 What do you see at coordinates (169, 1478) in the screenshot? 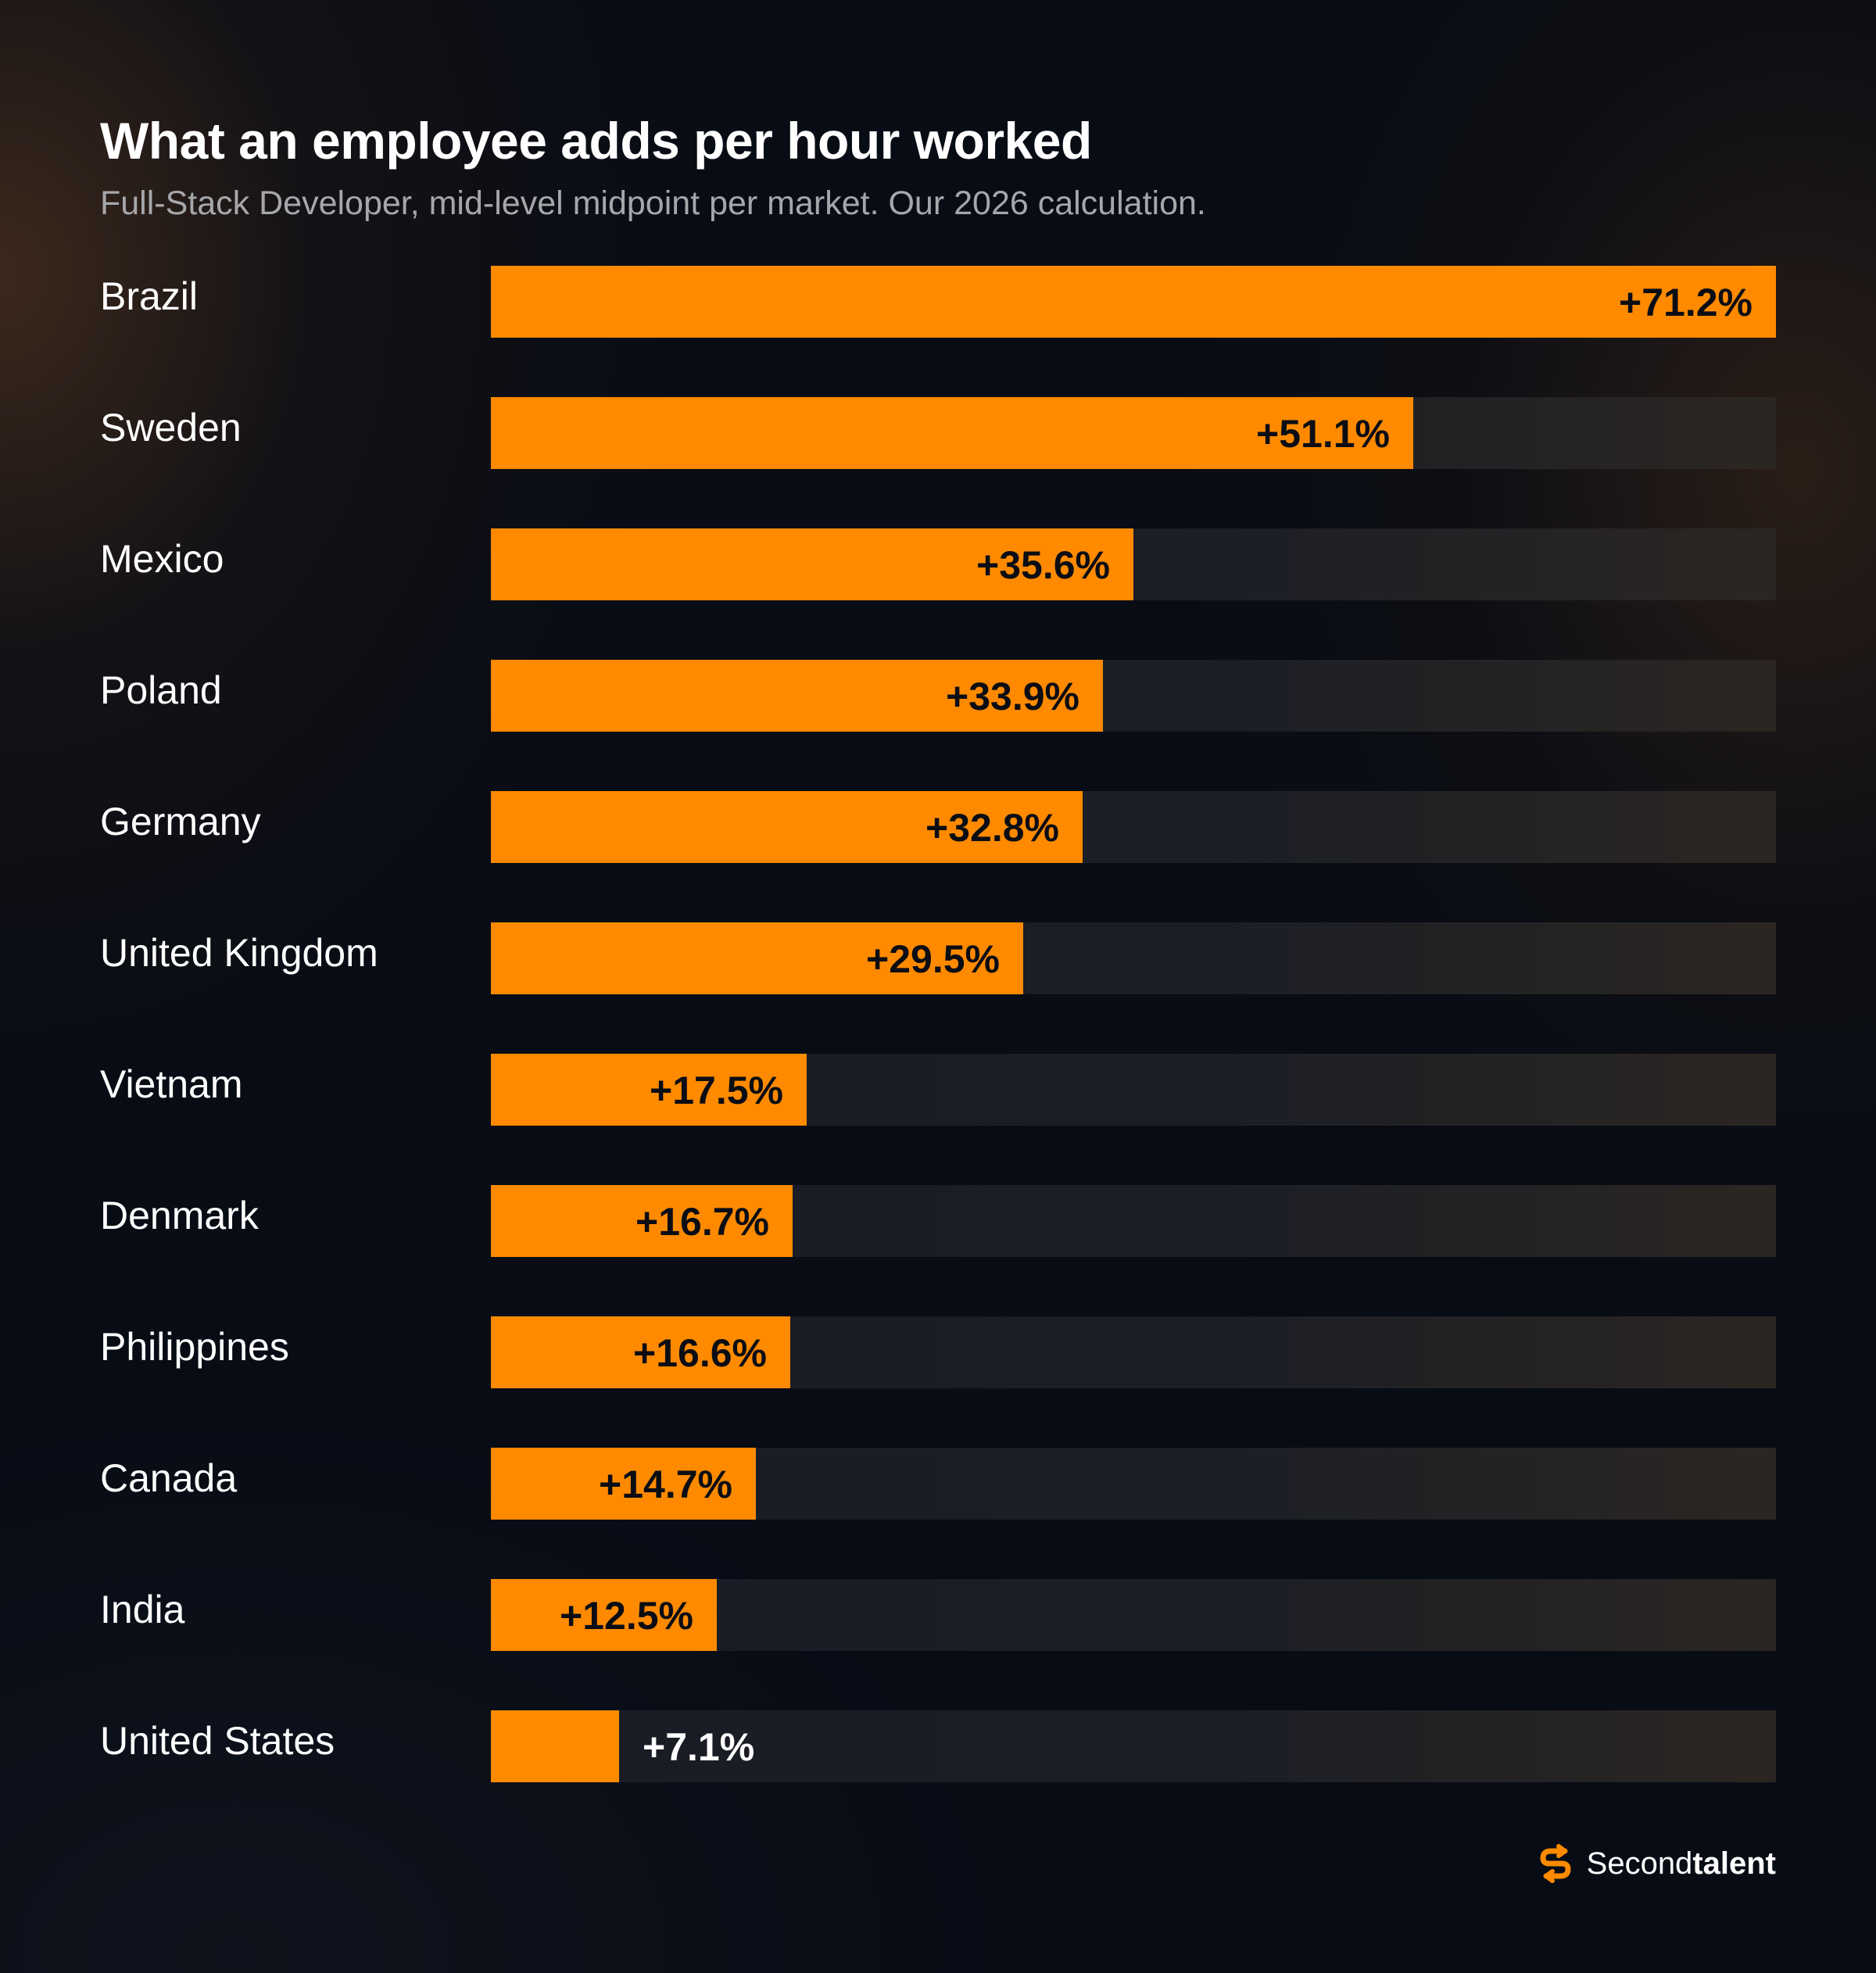
I see `category-label: Canada` at bounding box center [169, 1478].